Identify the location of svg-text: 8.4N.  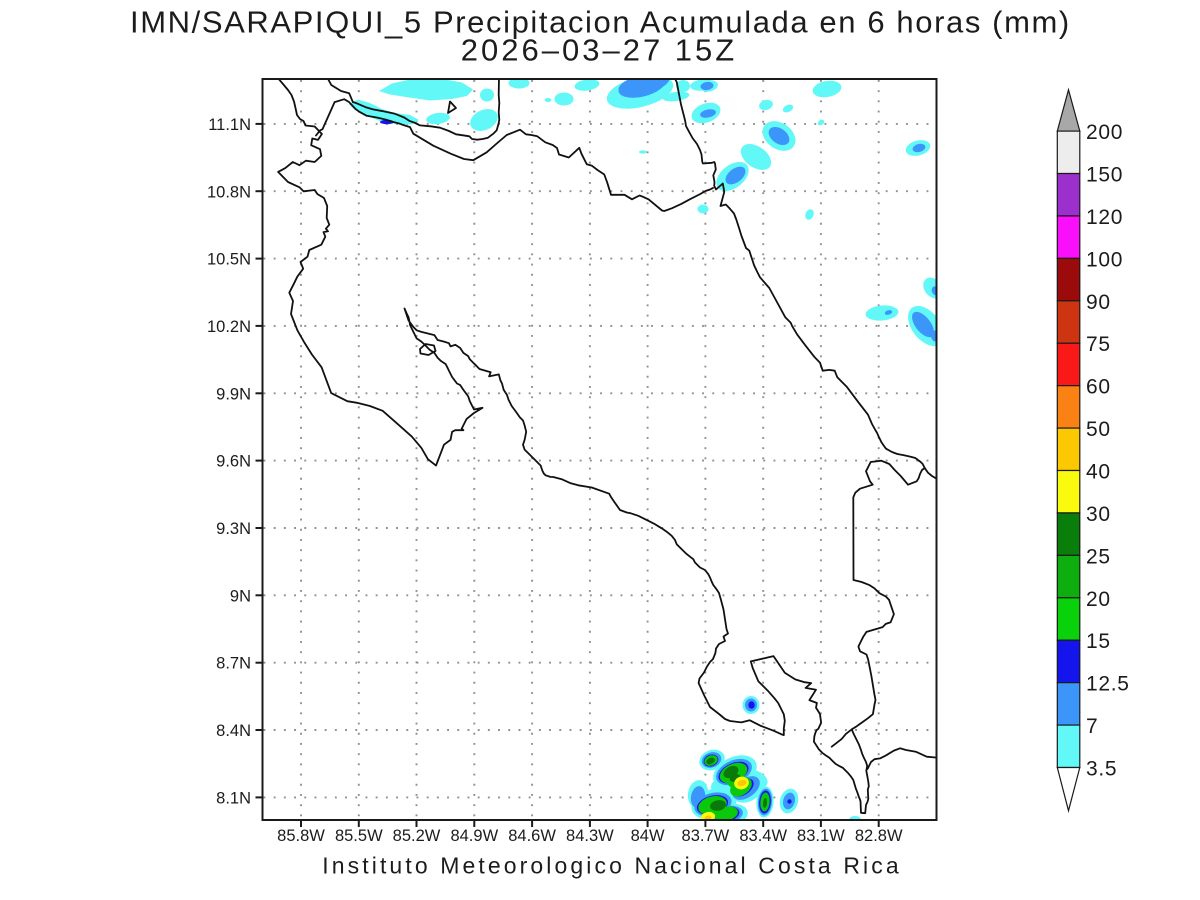
(233, 731).